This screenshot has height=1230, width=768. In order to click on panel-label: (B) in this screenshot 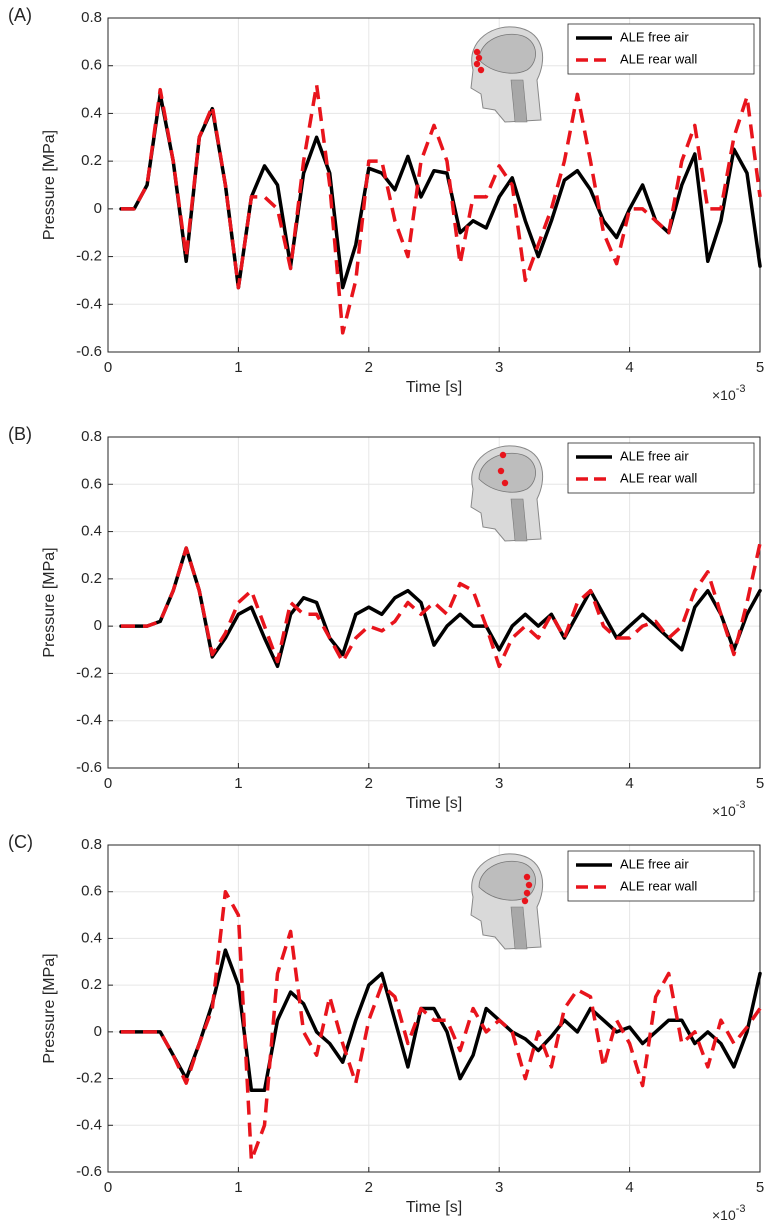, I will do `click(20, 434)`.